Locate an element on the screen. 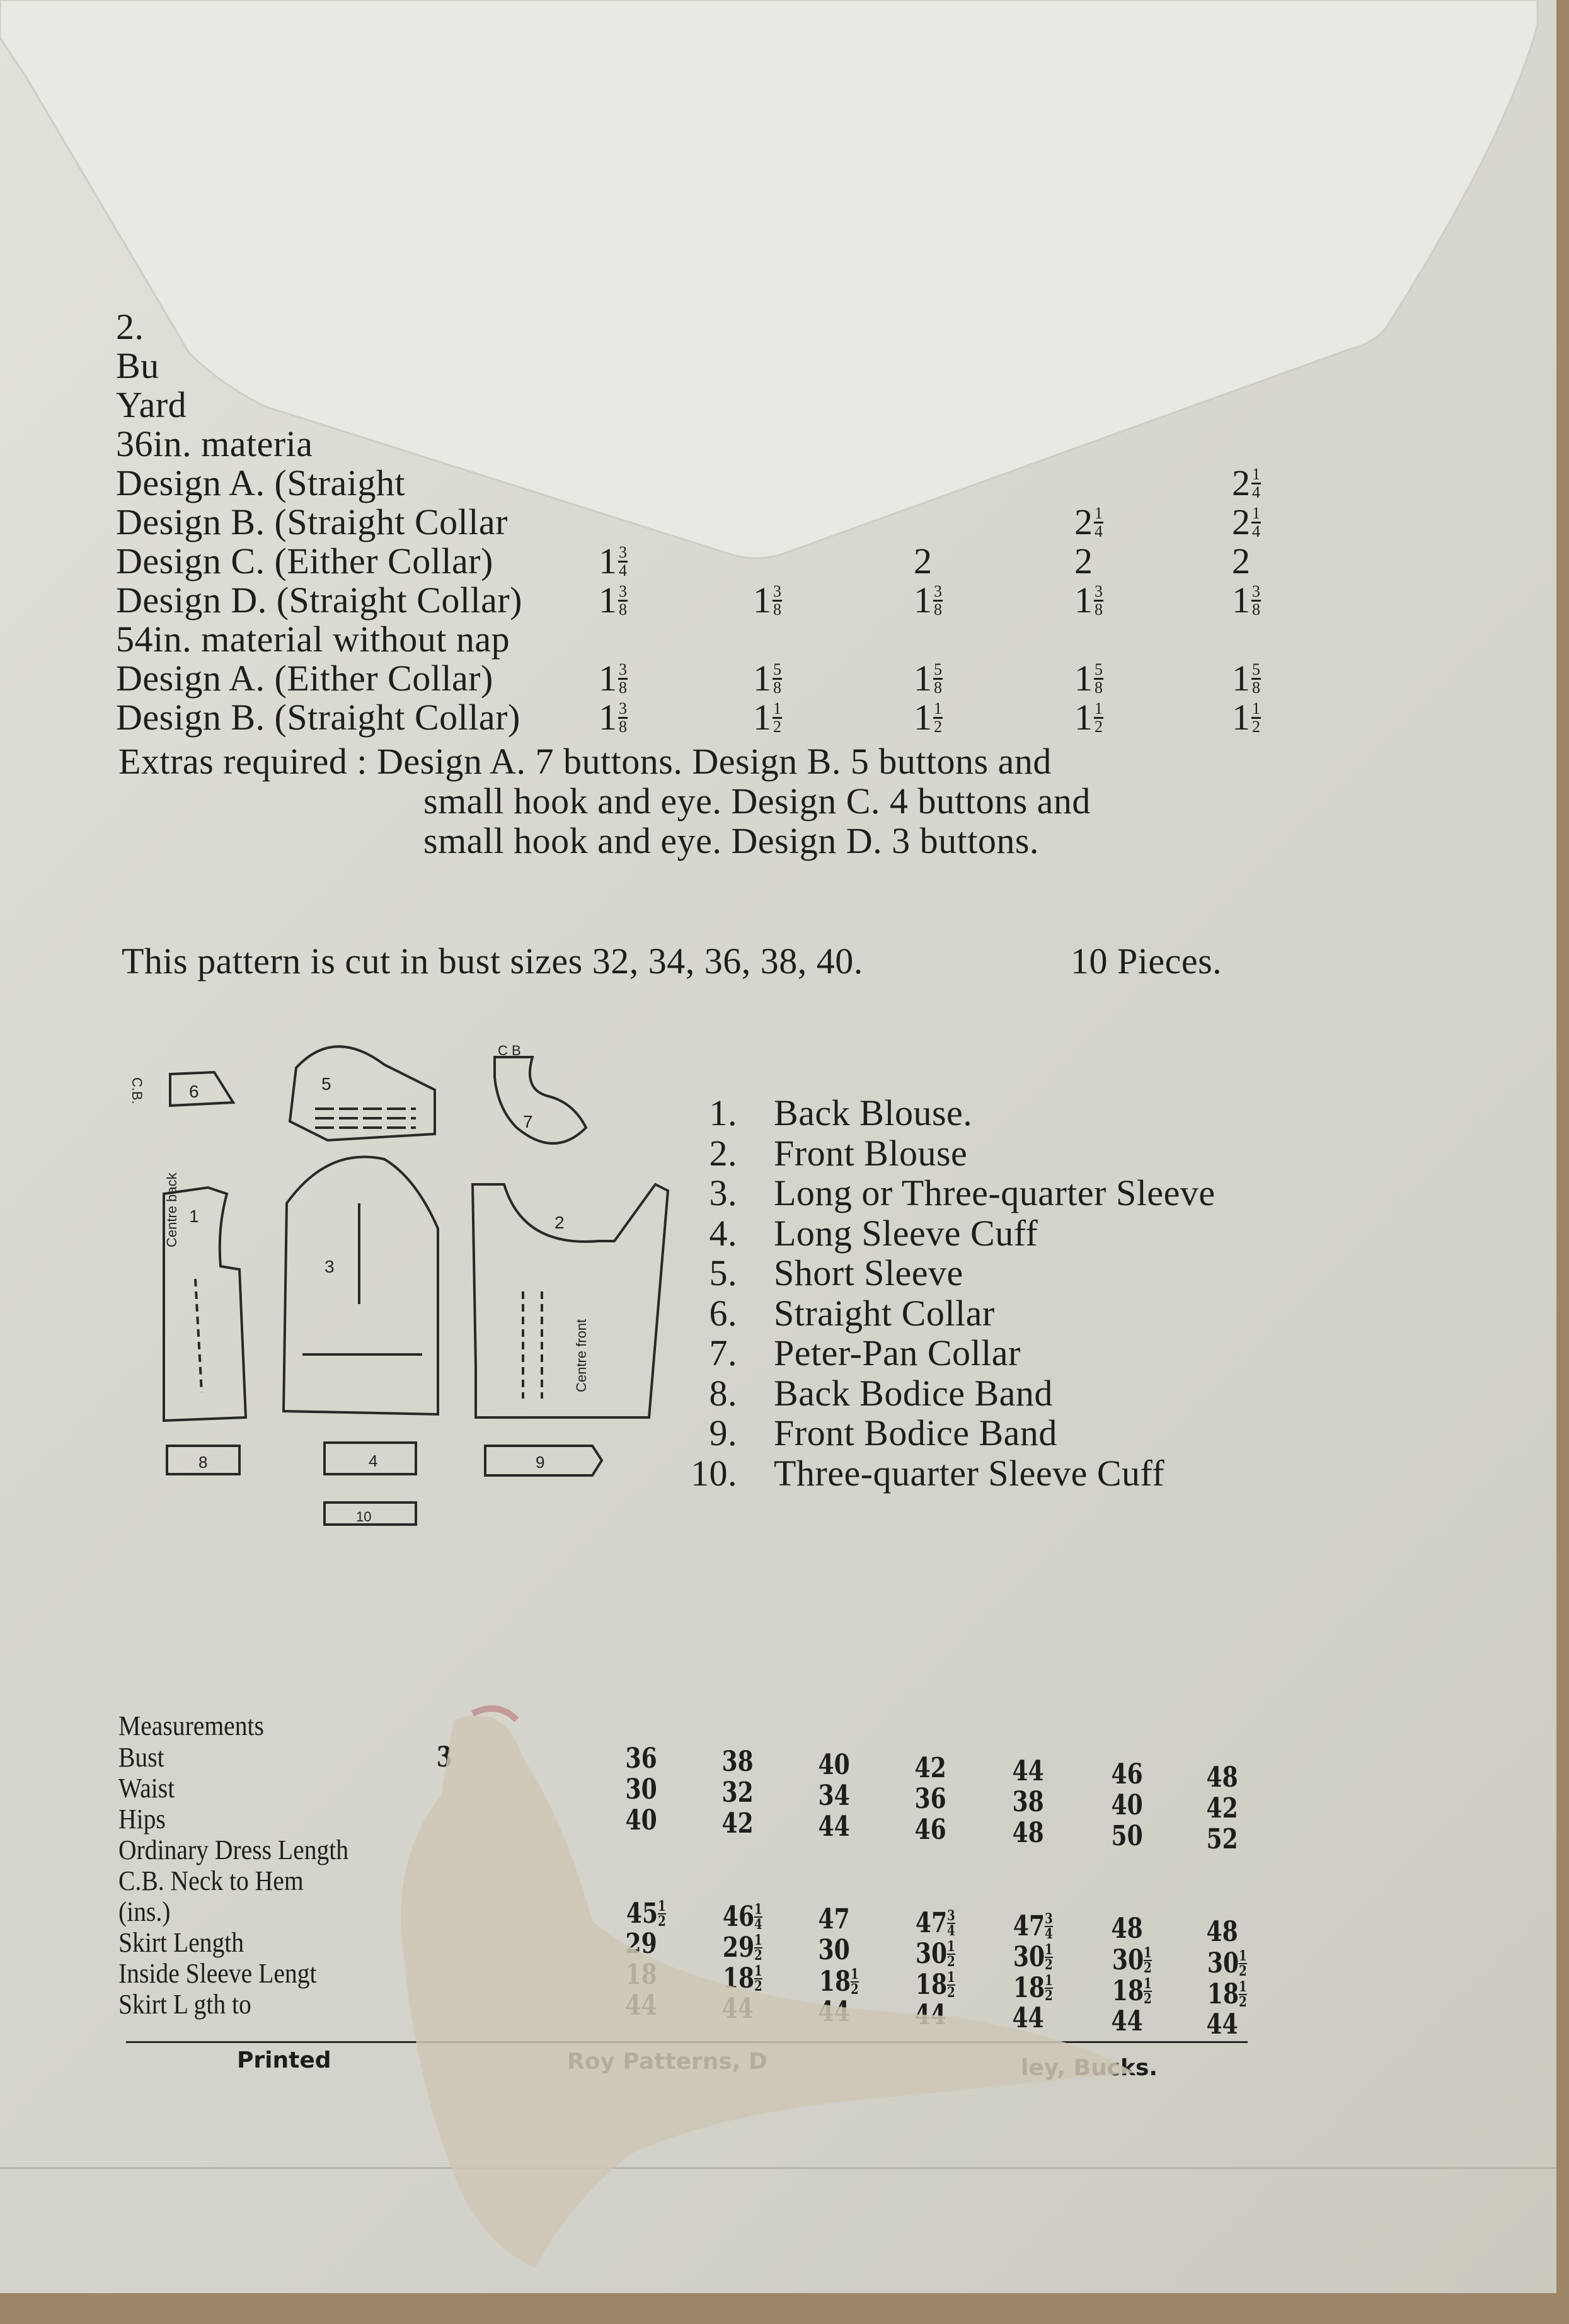  piece-6-number: 6 is located at coordinates (194, 1091).